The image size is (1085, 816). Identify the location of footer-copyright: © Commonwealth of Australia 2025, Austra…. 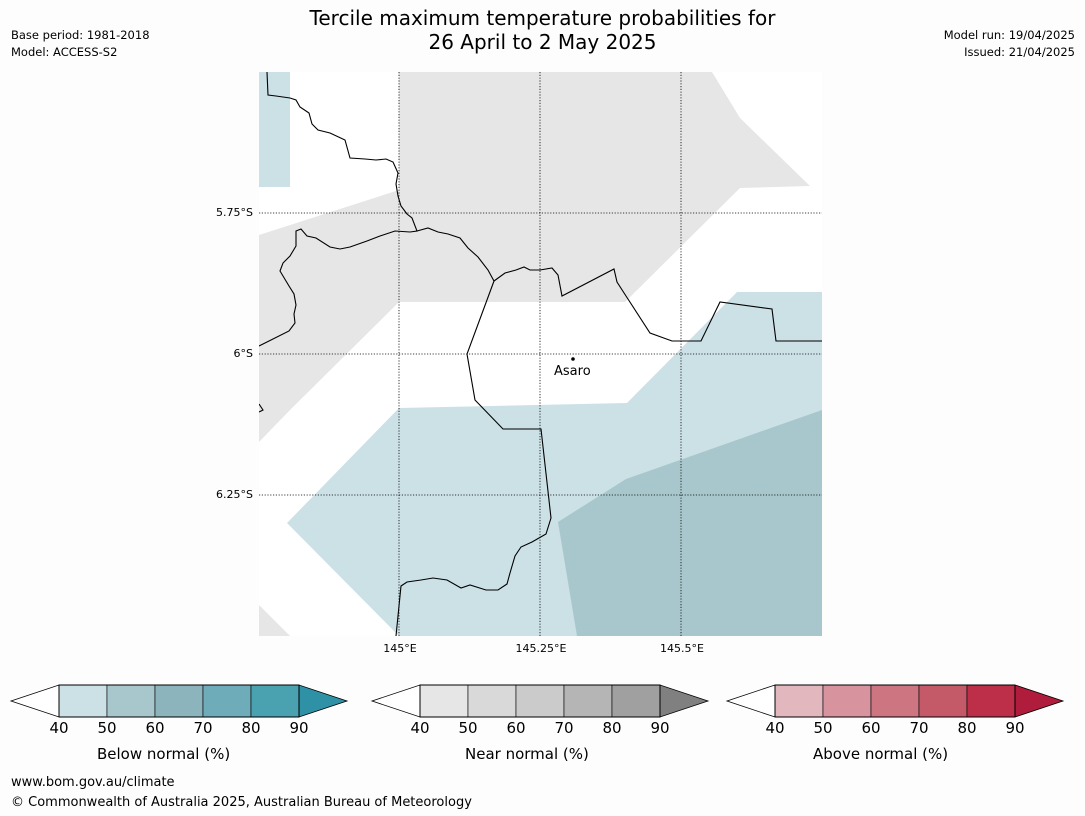
(241, 802).